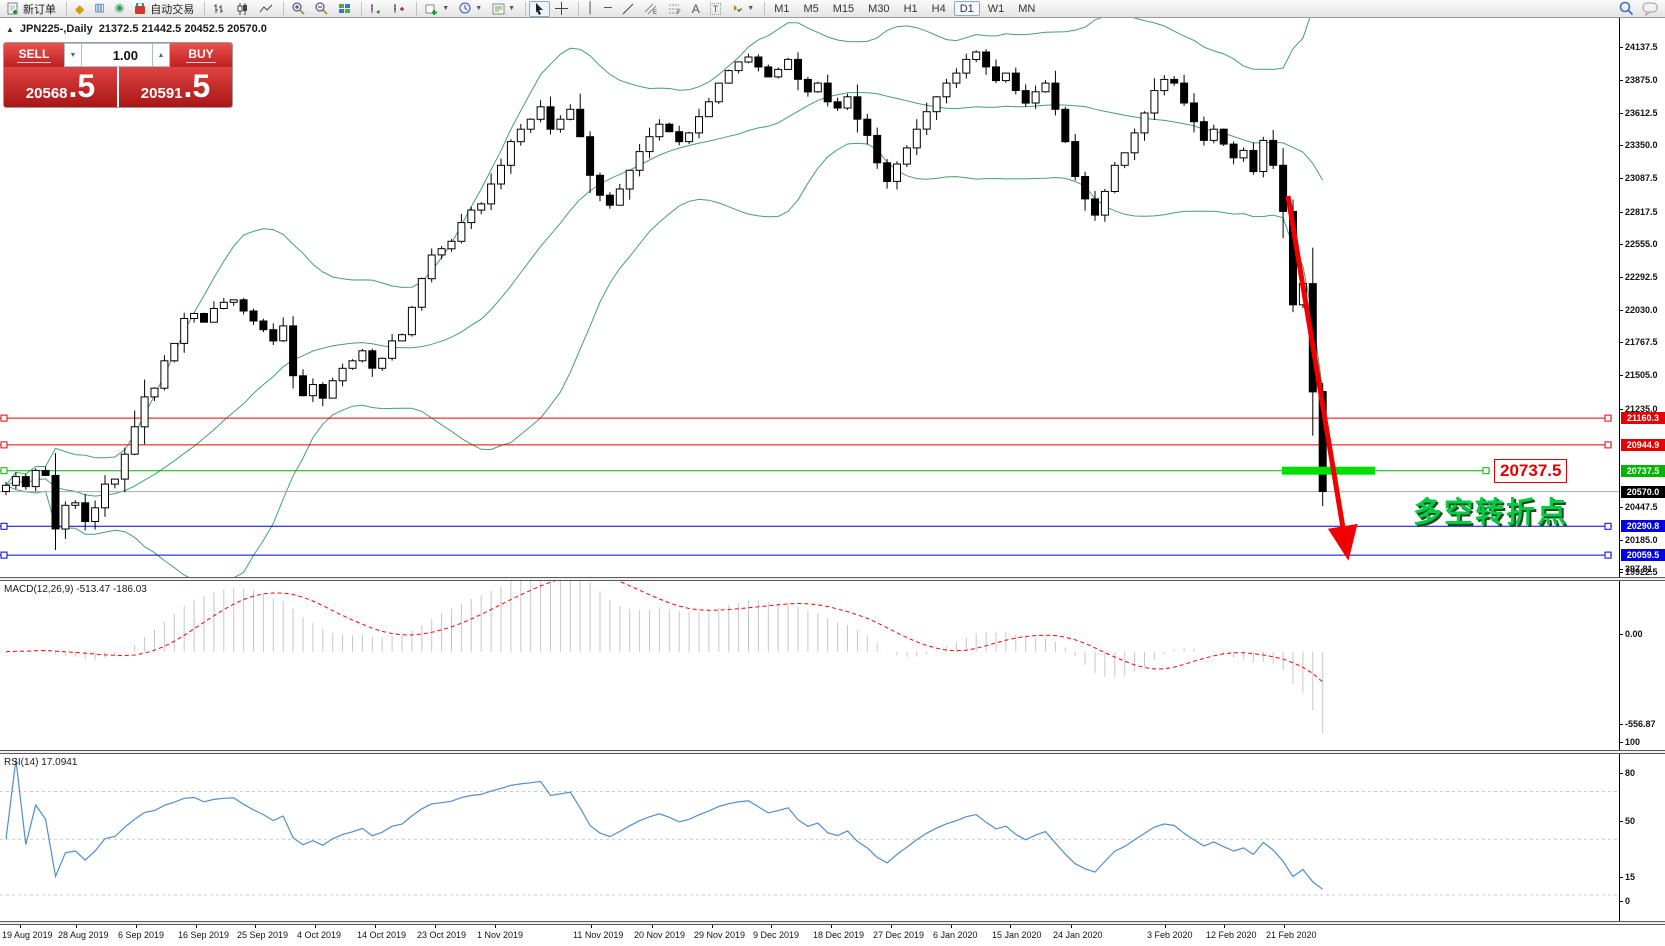 Image resolution: width=1665 pixels, height=946 pixels. Describe the element at coordinates (202, 8) in the screenshot. I see `separator` at that location.